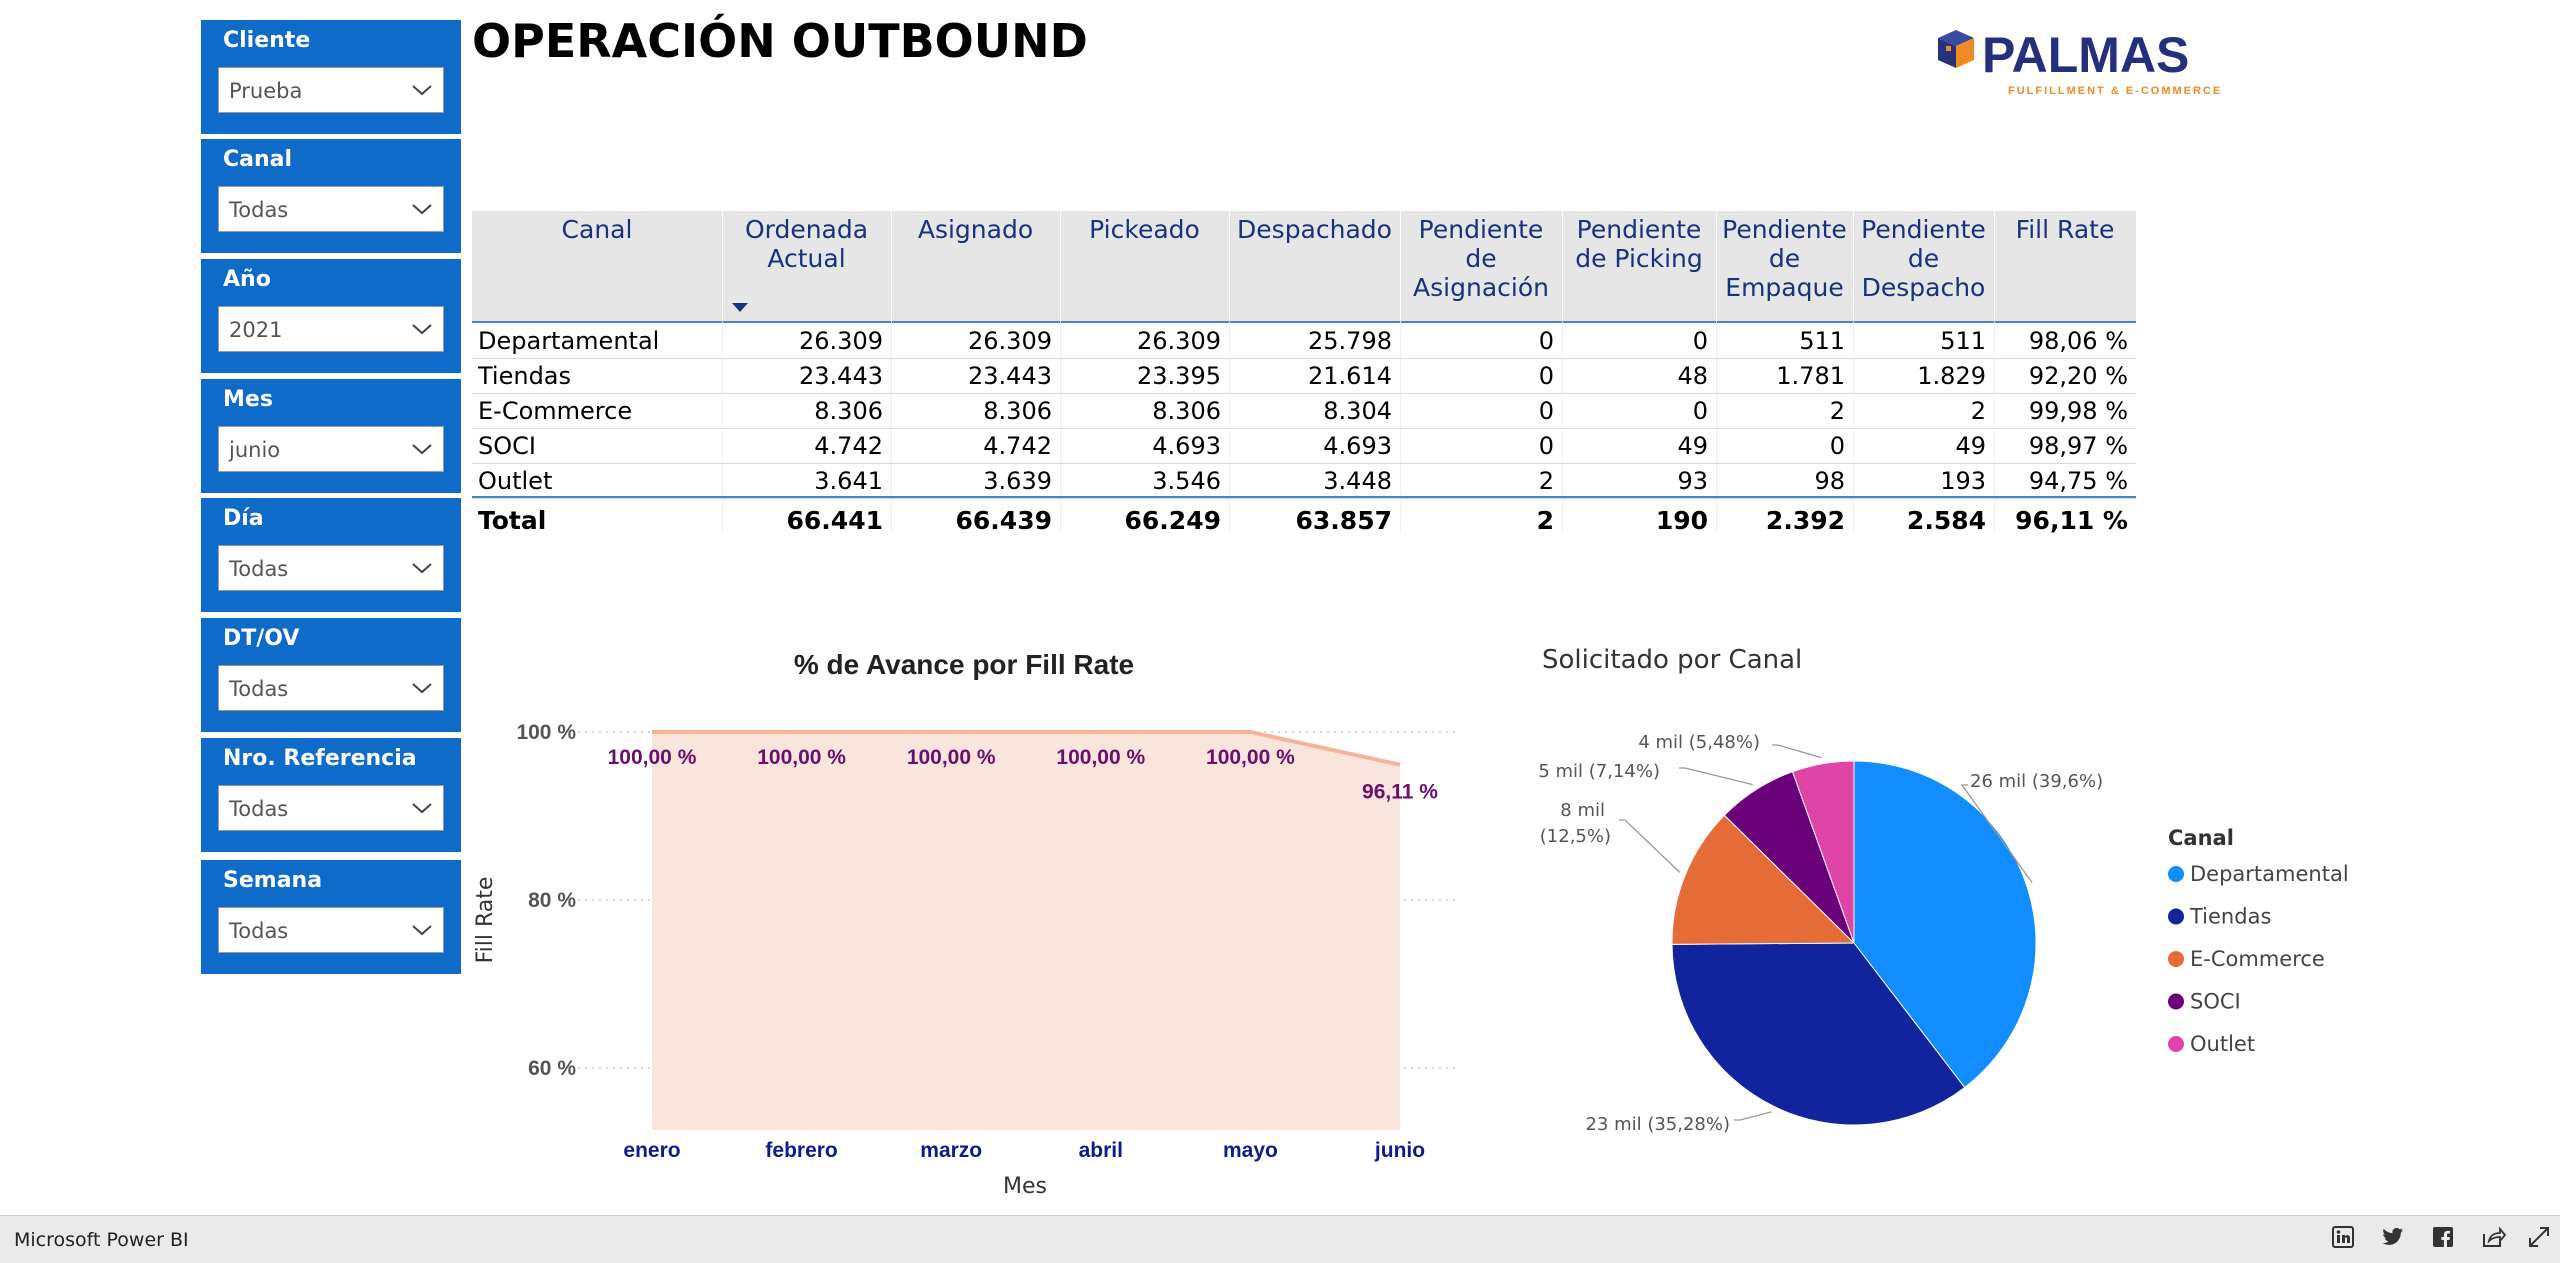  I want to click on column-header-6: Pendiente de Picking, so click(1639, 244).